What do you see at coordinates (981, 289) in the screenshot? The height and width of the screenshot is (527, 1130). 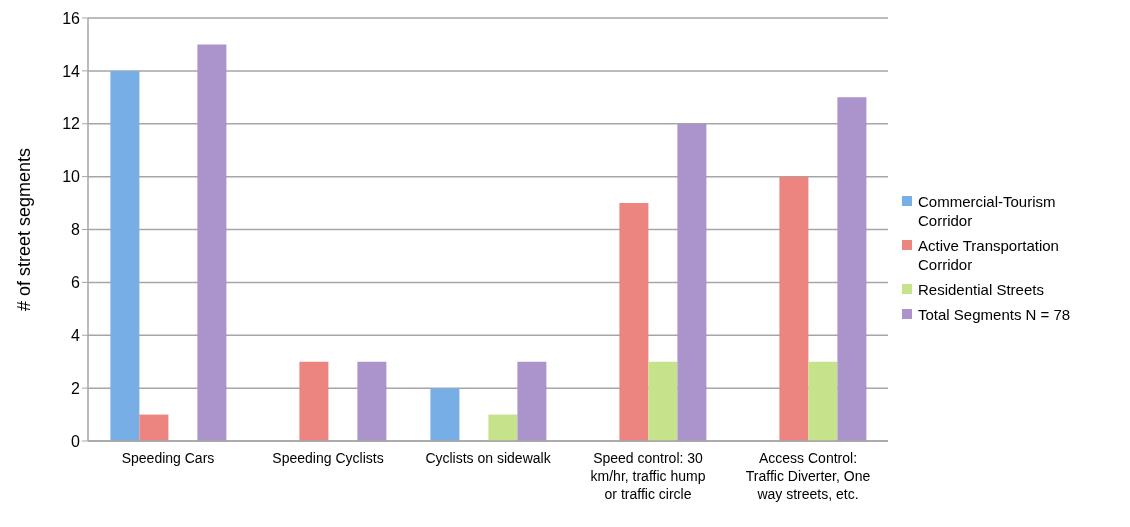 I see `legend-label: Residential Streets` at bounding box center [981, 289].